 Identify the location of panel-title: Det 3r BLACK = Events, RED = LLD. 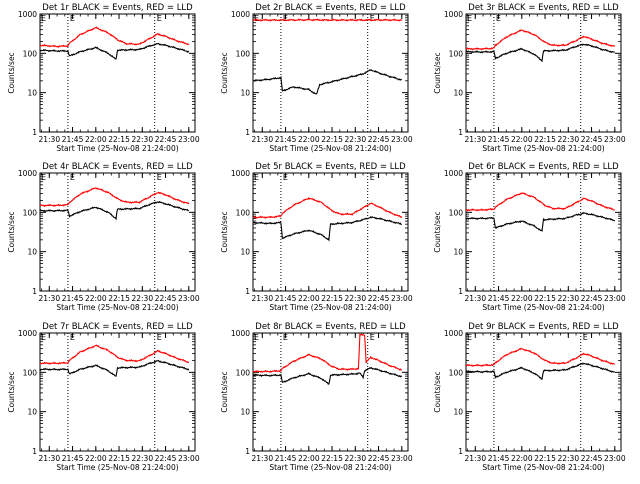
(543, 8).